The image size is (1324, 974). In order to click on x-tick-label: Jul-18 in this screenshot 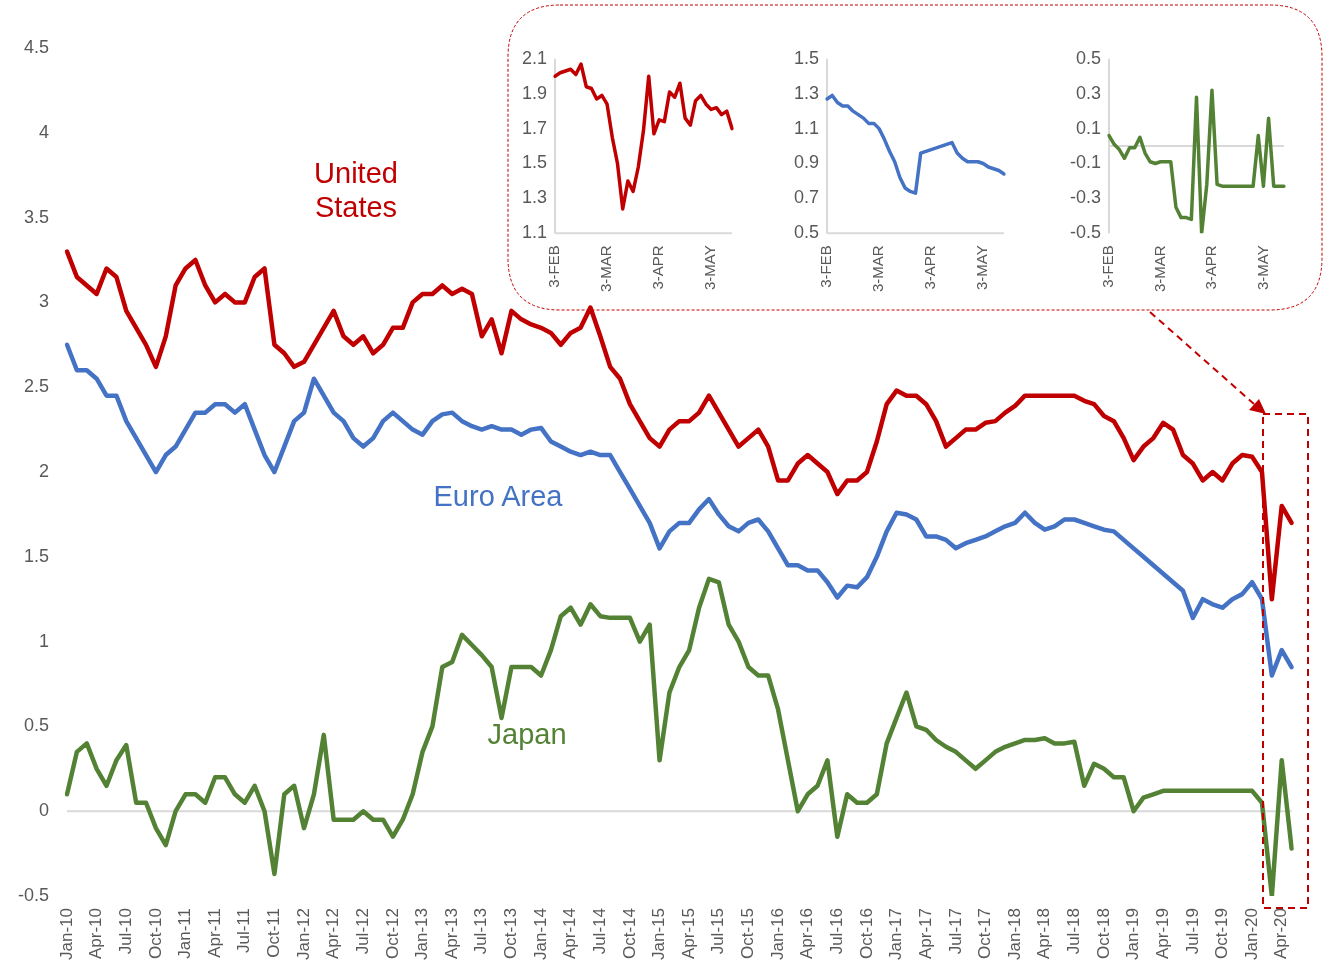, I will do `click(1074, 931)`.